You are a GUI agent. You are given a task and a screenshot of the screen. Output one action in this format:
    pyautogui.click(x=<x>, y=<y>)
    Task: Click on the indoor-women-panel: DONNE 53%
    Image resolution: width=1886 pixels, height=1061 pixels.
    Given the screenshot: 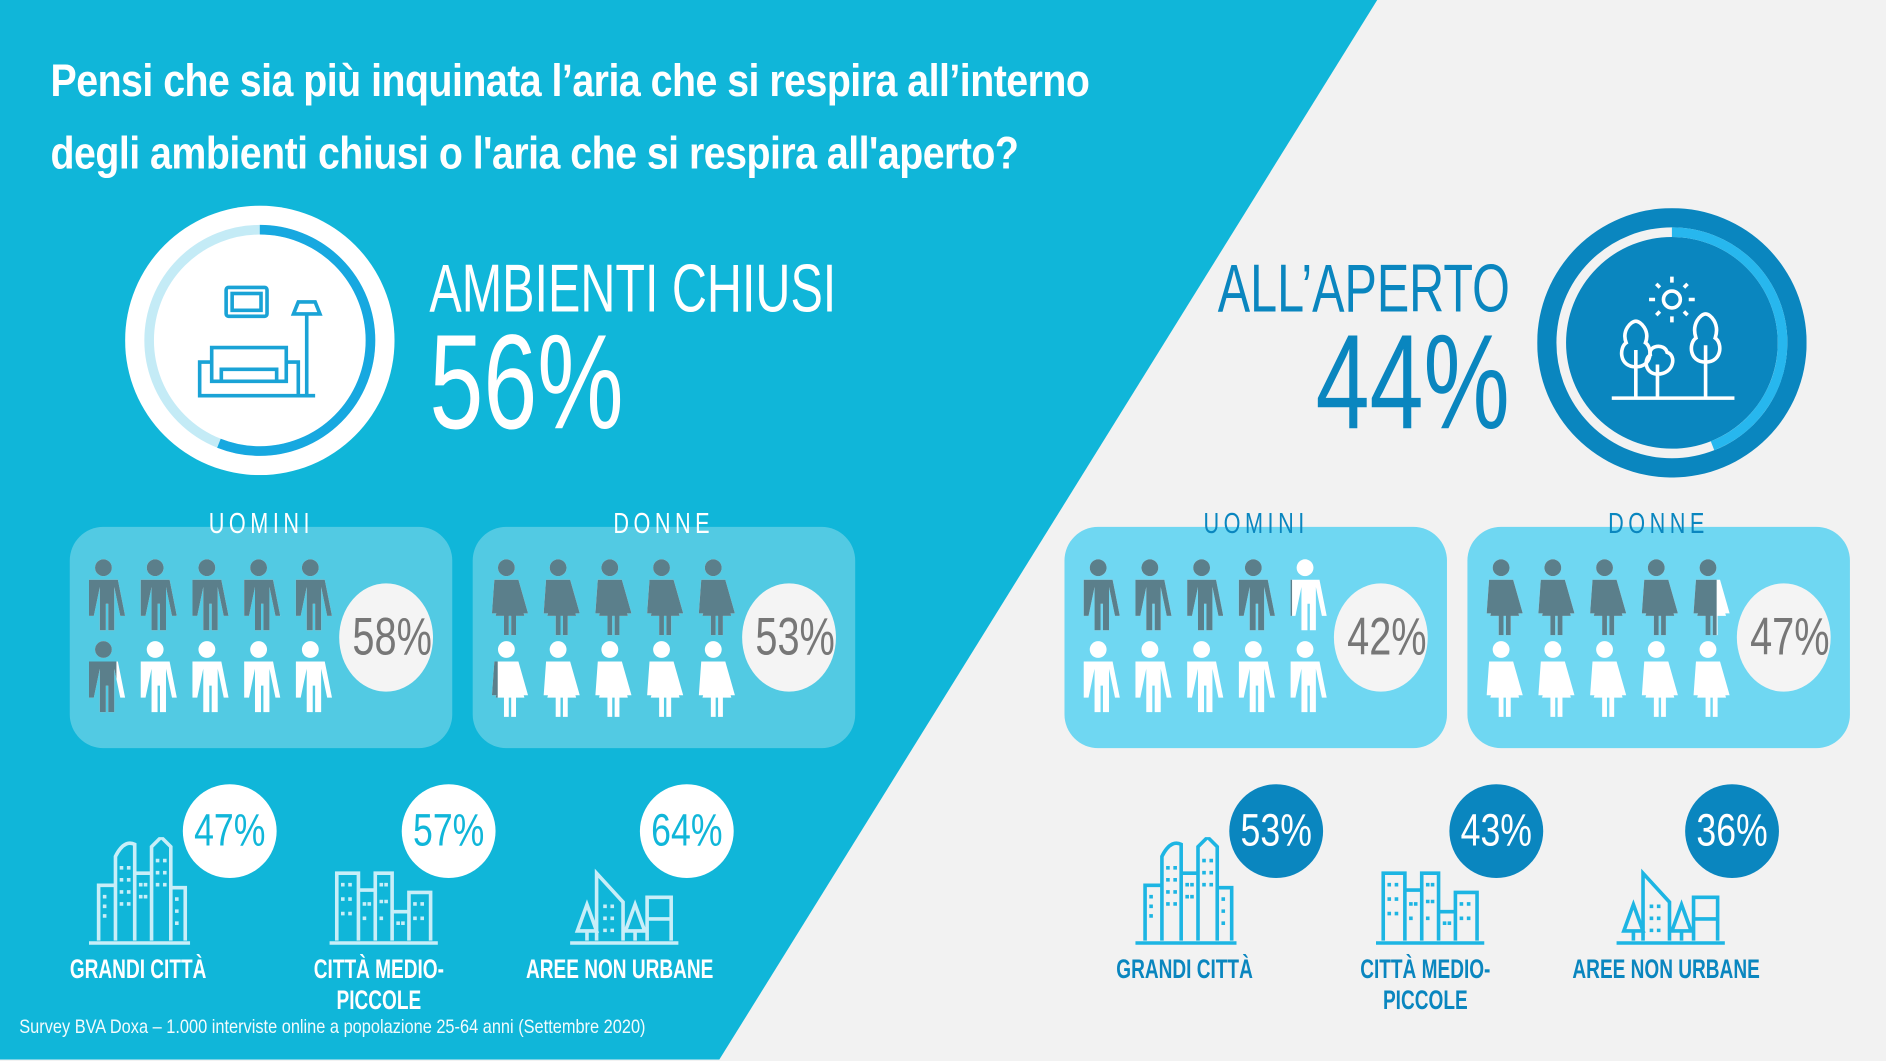 What is the action you would take?
    pyautogui.click(x=664, y=628)
    